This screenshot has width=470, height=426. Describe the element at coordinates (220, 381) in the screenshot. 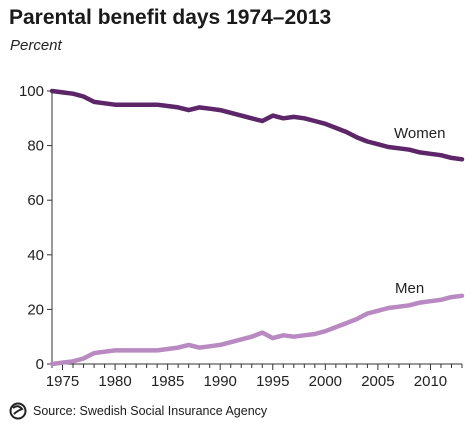

I see `x-tick-label: 1990` at that location.